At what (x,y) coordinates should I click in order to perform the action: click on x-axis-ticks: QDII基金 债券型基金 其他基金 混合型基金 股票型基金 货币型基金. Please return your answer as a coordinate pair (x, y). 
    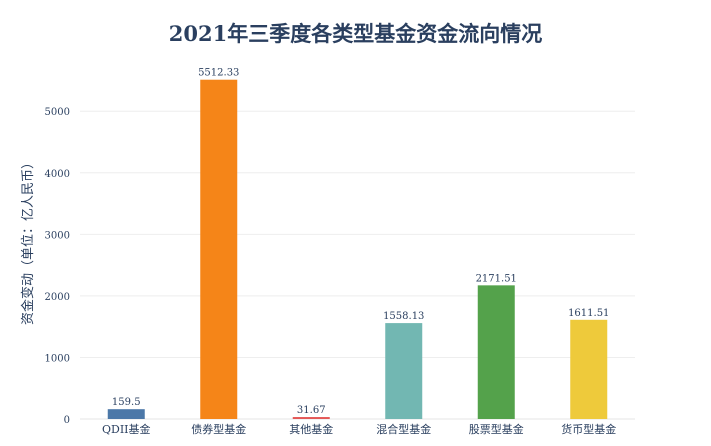
    Looking at the image, I should click on (359, 429).